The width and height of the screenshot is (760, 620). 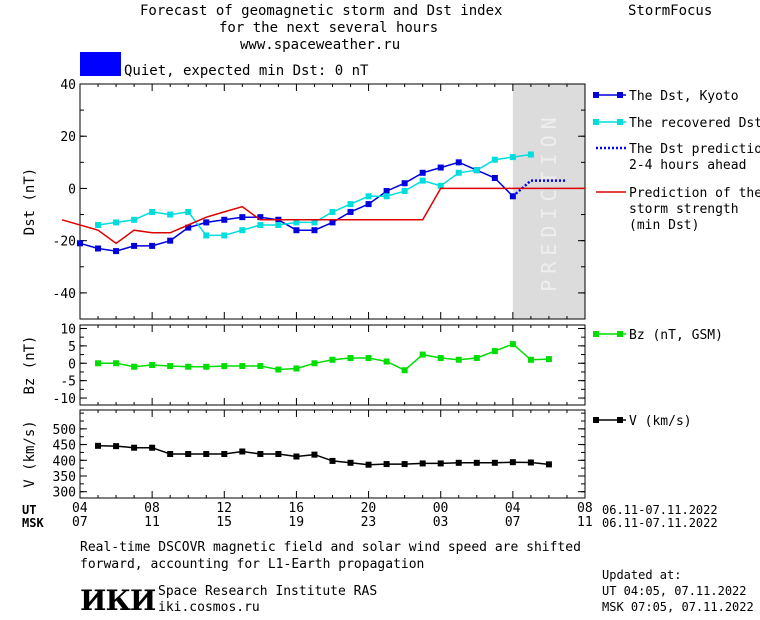 What do you see at coordinates (687, 165) in the screenshot?
I see `legend-label: 2-4 hours ahead` at bounding box center [687, 165].